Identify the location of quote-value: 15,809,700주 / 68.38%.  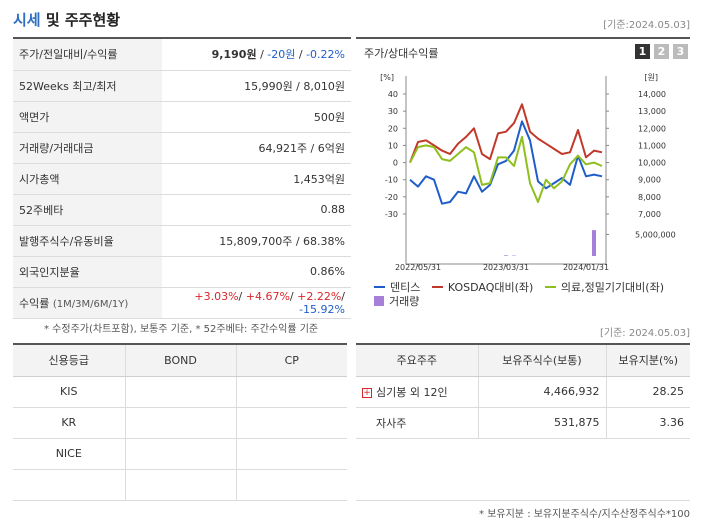
(256, 241).